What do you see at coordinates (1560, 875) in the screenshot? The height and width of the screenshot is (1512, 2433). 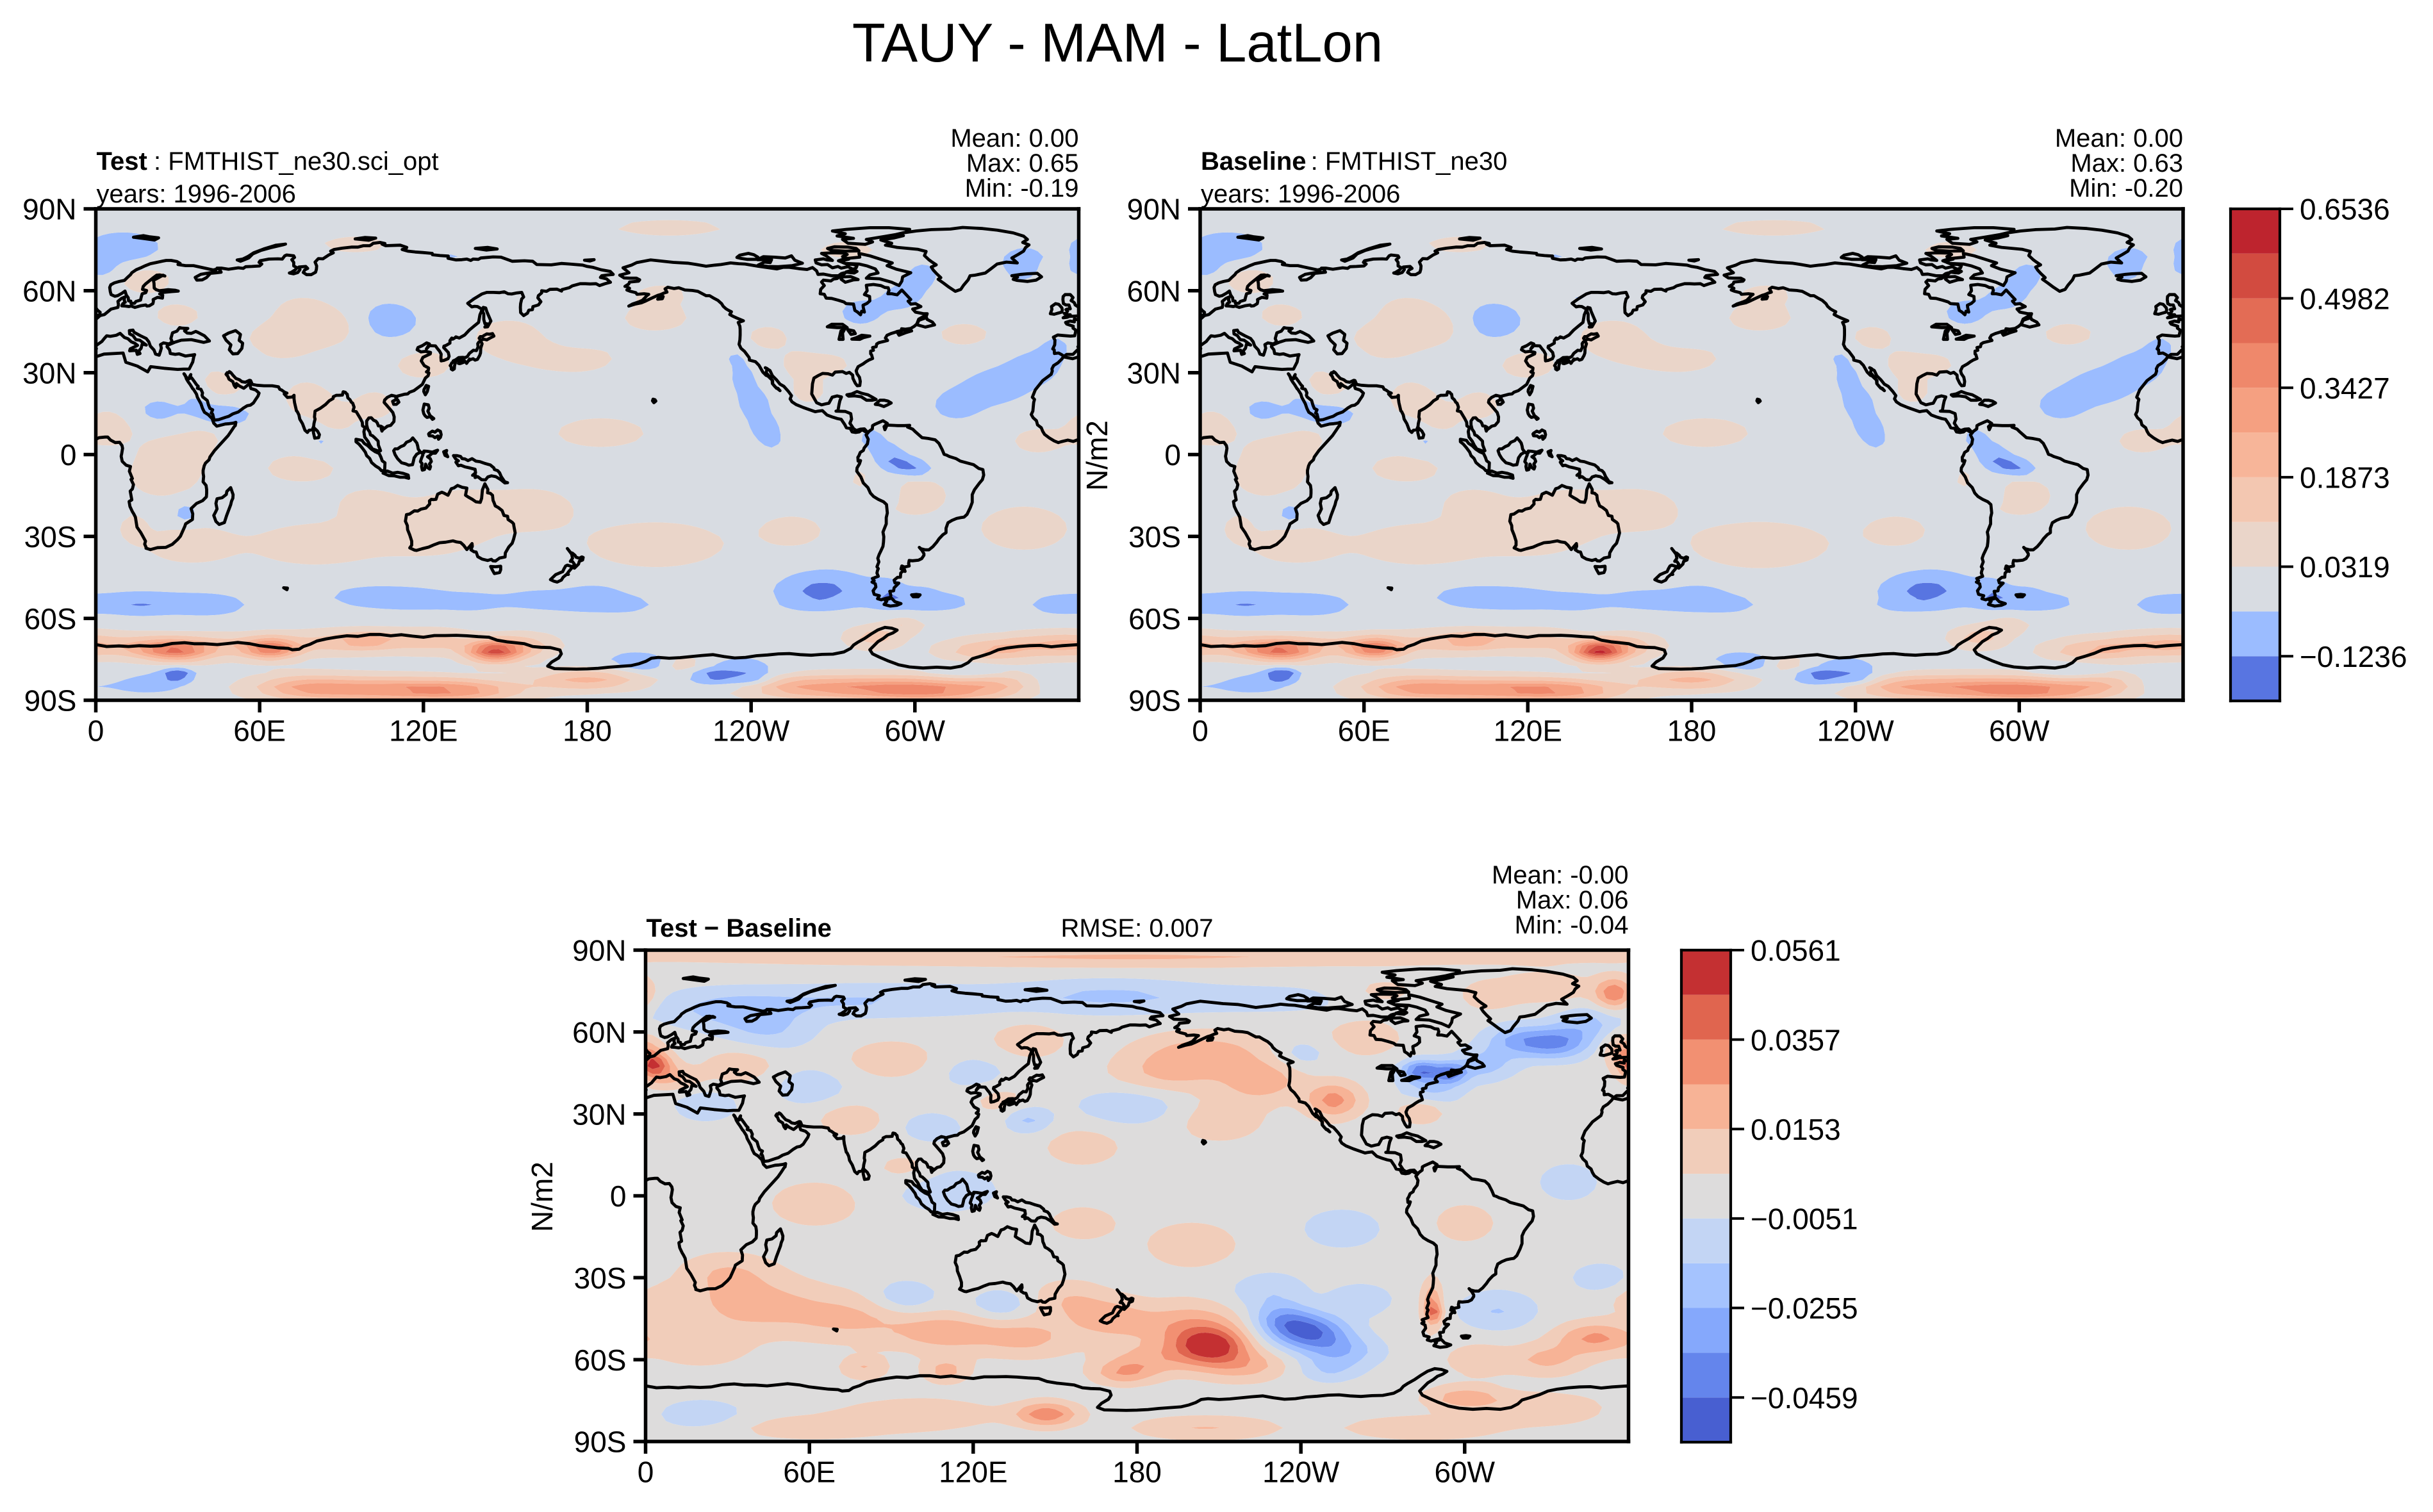 I see `svg-text: Mean: -0.00` at bounding box center [1560, 875].